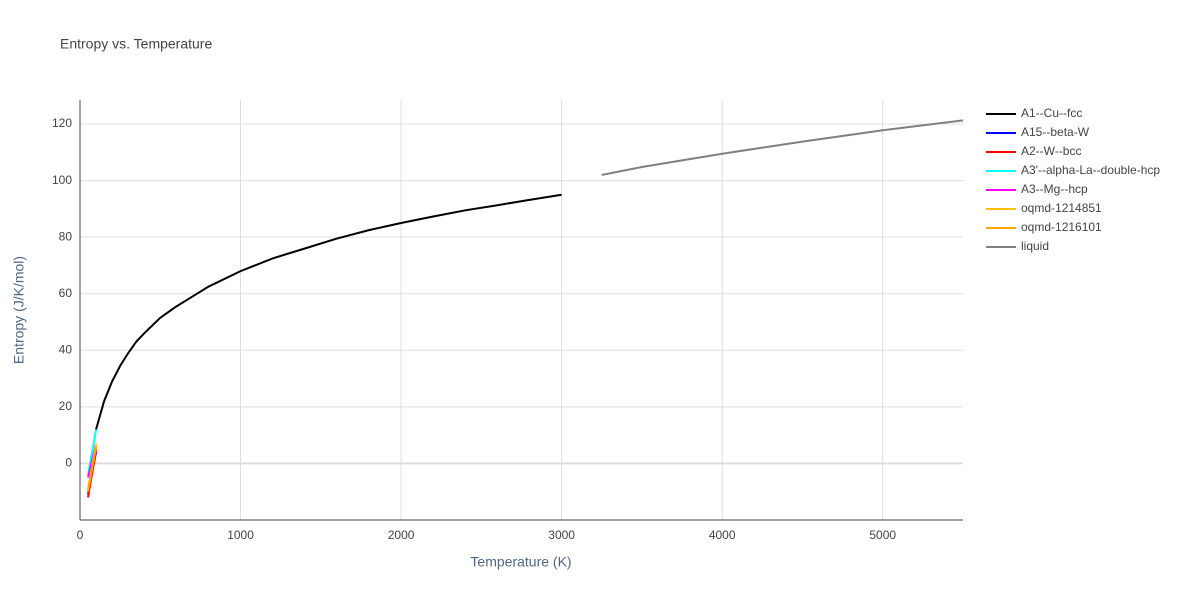 The height and width of the screenshot is (600, 1200). I want to click on x-tick-label: 0, so click(80, 535).